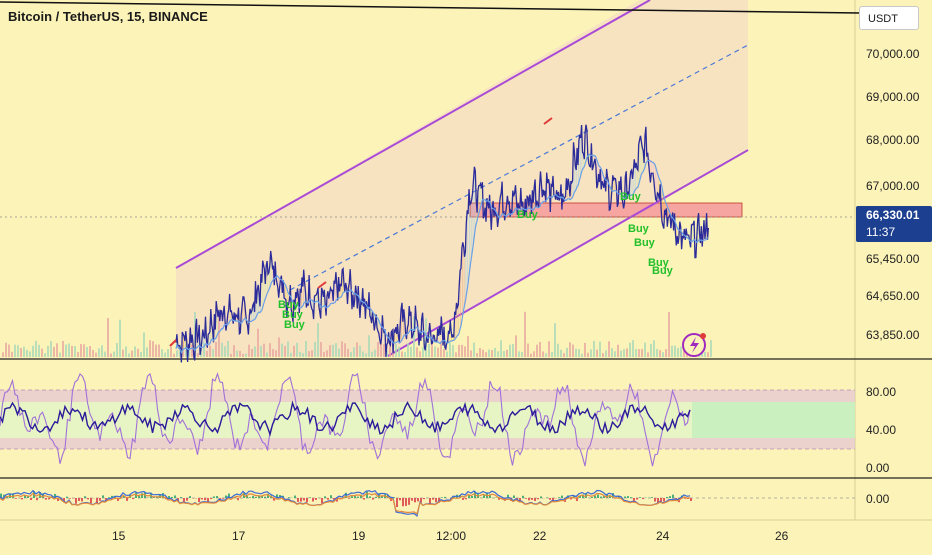 This screenshot has height=555, width=932. Describe the element at coordinates (471, 230) in the screenshot. I see `cloud-segment` at that location.